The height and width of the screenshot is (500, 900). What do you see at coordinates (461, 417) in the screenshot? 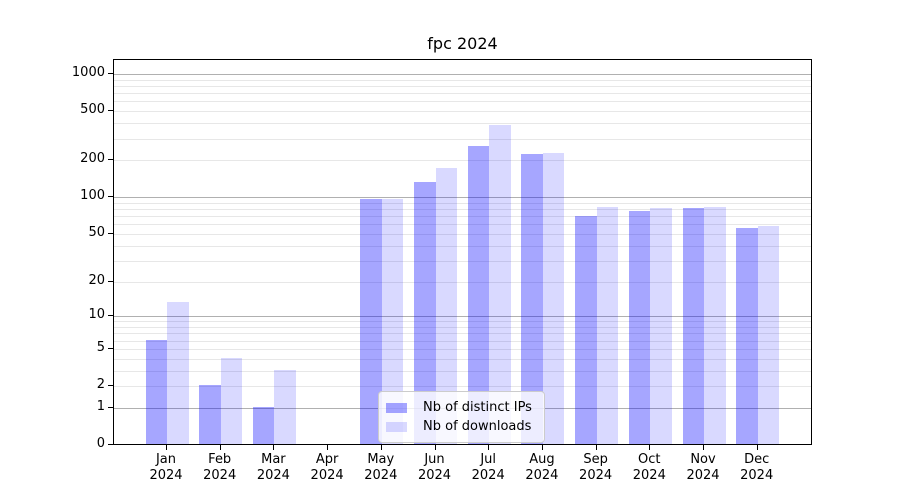
I see `legend: Nb of distinct IPs Nb of downloads` at bounding box center [461, 417].